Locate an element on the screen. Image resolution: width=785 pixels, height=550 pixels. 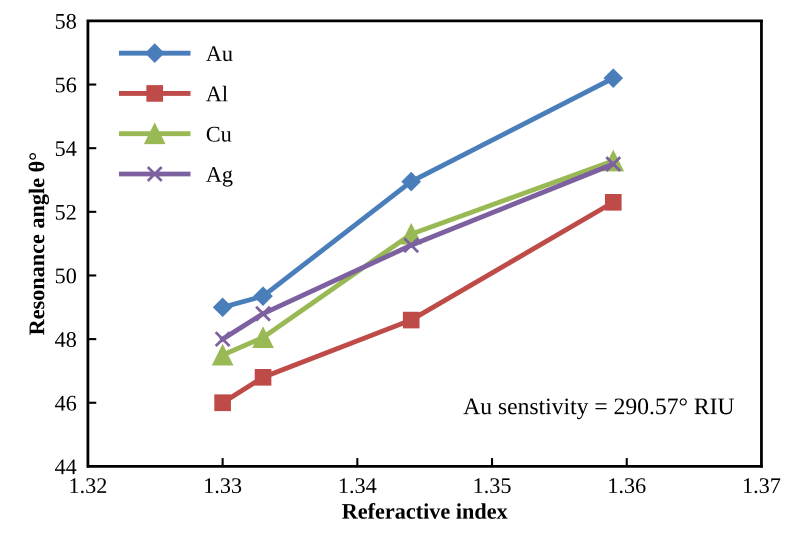
x-tick-label: 1.36 is located at coordinates (627, 486).